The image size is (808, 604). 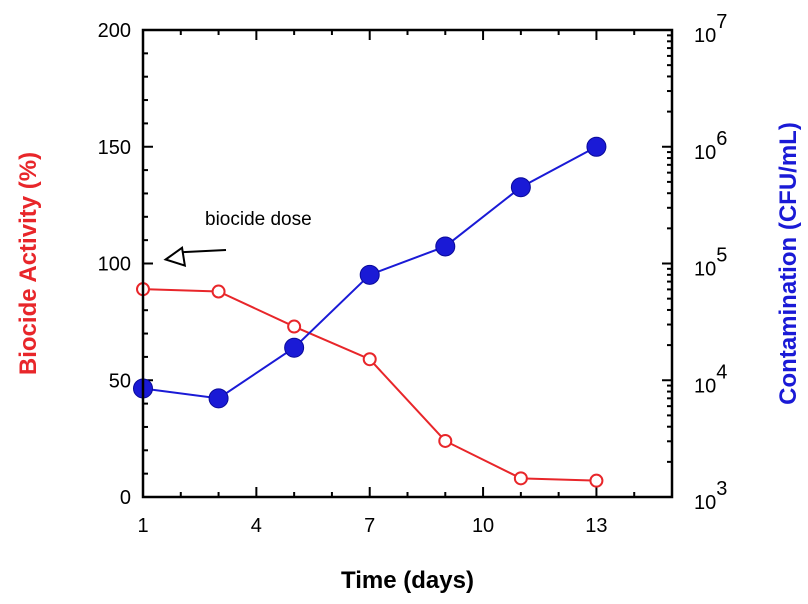 What do you see at coordinates (369, 526) in the screenshot?
I see `x-tick-label: 7` at bounding box center [369, 526].